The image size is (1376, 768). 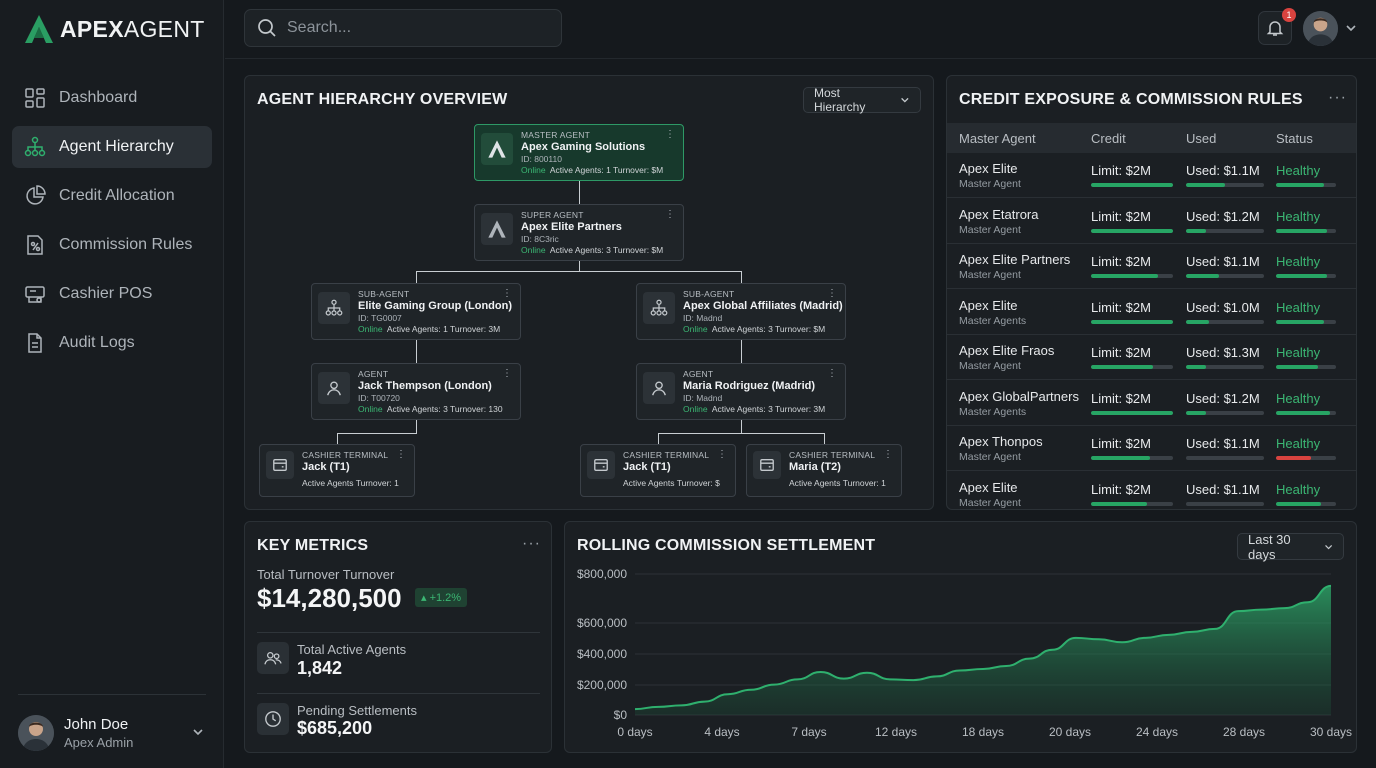 I want to click on credit-used: Used: $1.1M, so click(x=1223, y=489).